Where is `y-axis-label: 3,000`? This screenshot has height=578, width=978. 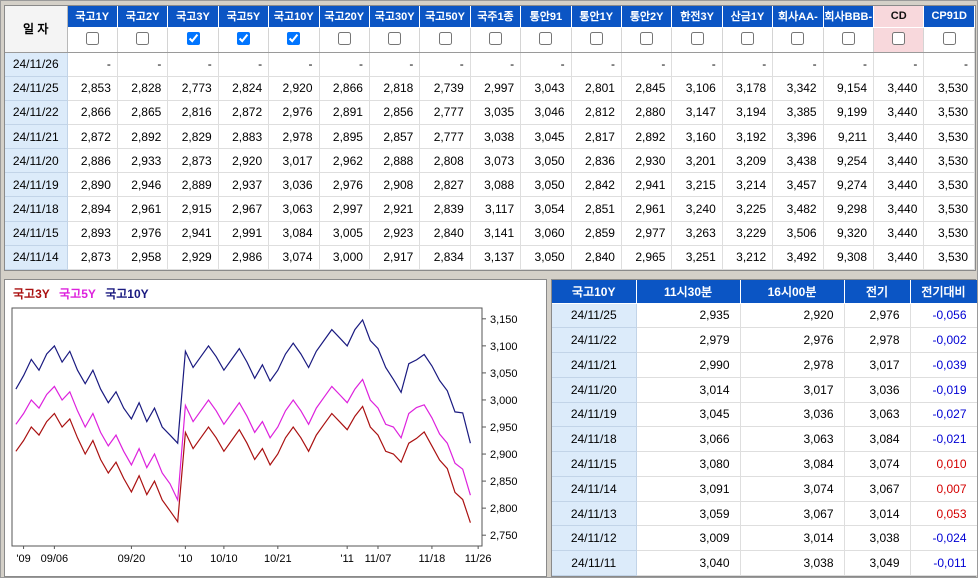
y-axis-label: 3,000 is located at coordinates (504, 401).